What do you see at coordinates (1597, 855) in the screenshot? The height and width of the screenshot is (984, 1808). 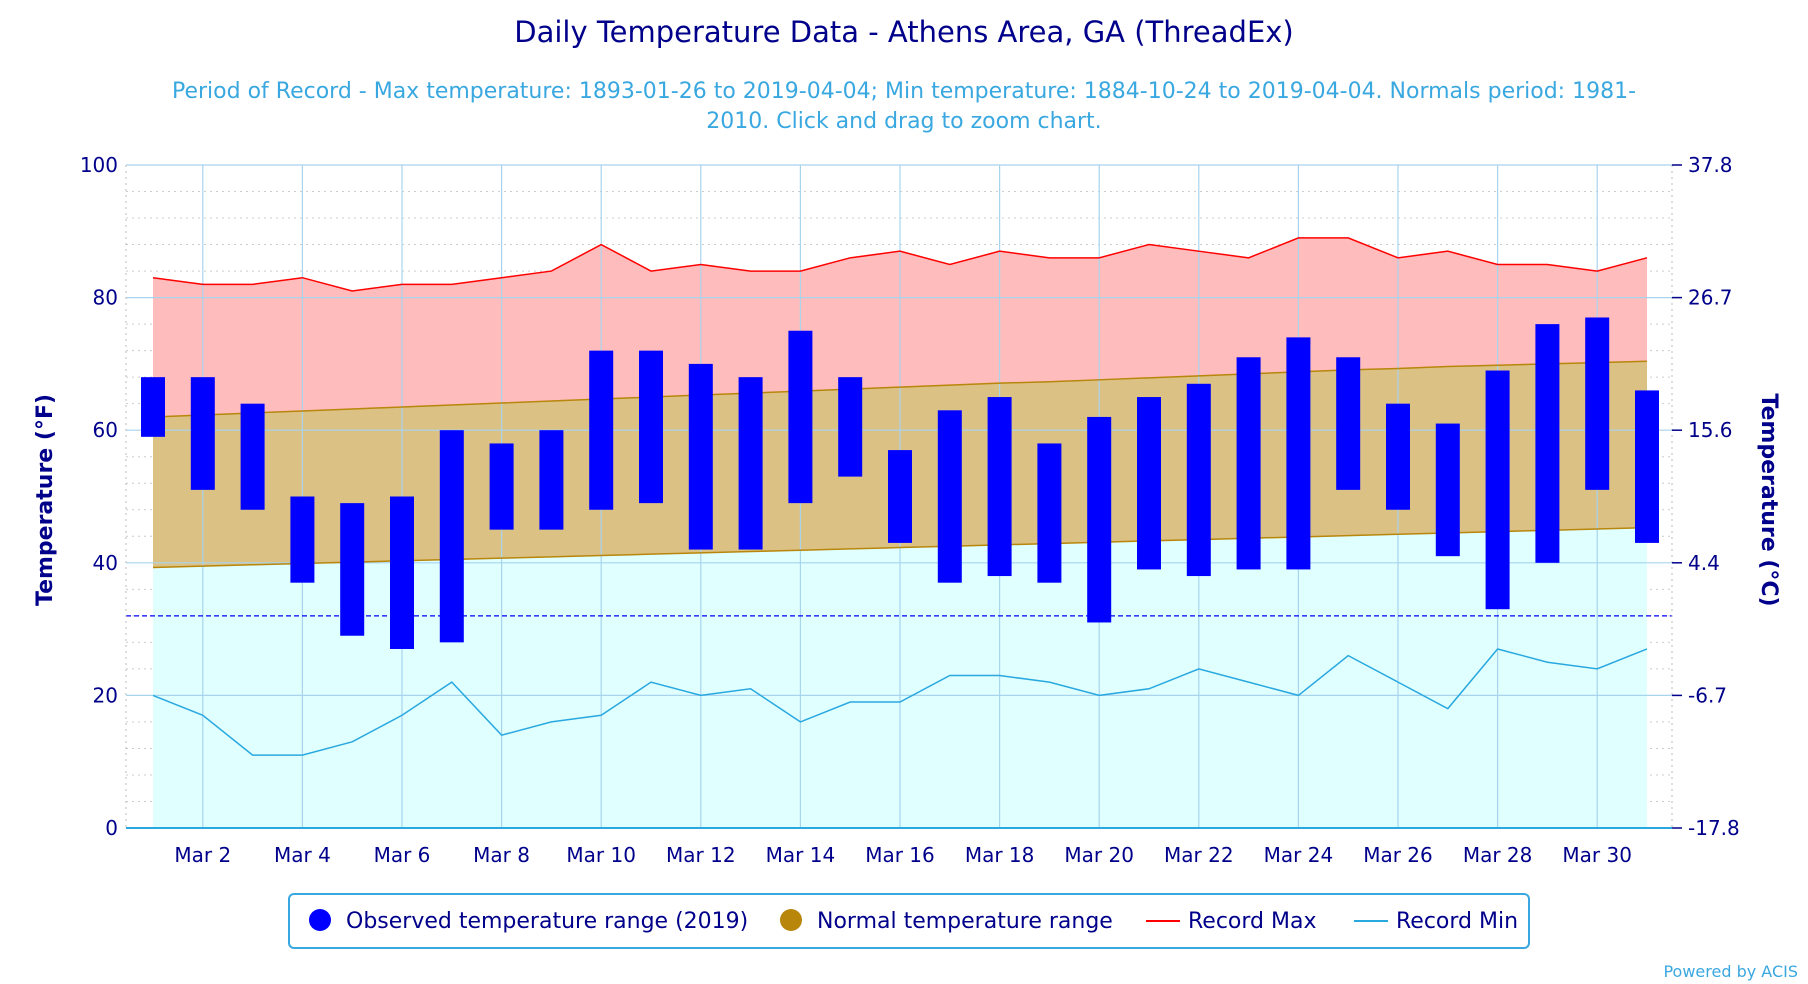 I see `x-tick-label: Mar 30` at bounding box center [1597, 855].